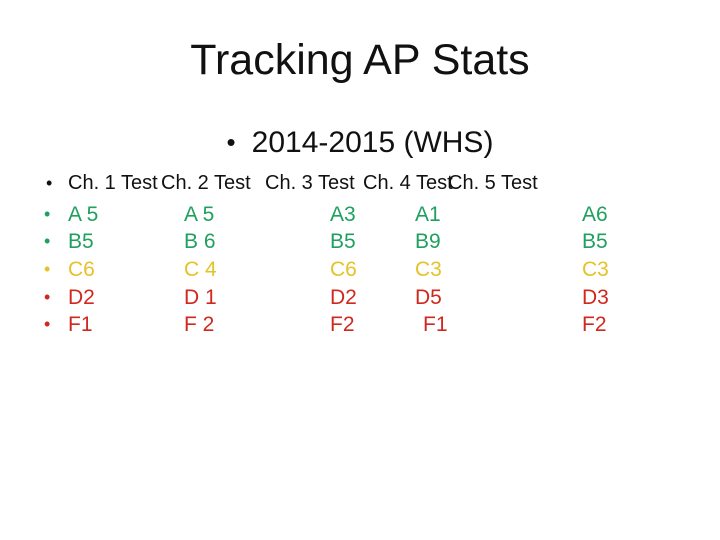 This screenshot has height=540, width=720. Describe the element at coordinates (360, 243) in the screenshot. I see `table-row-grade-b: • B5 B 6 B5 B9 B5` at that location.